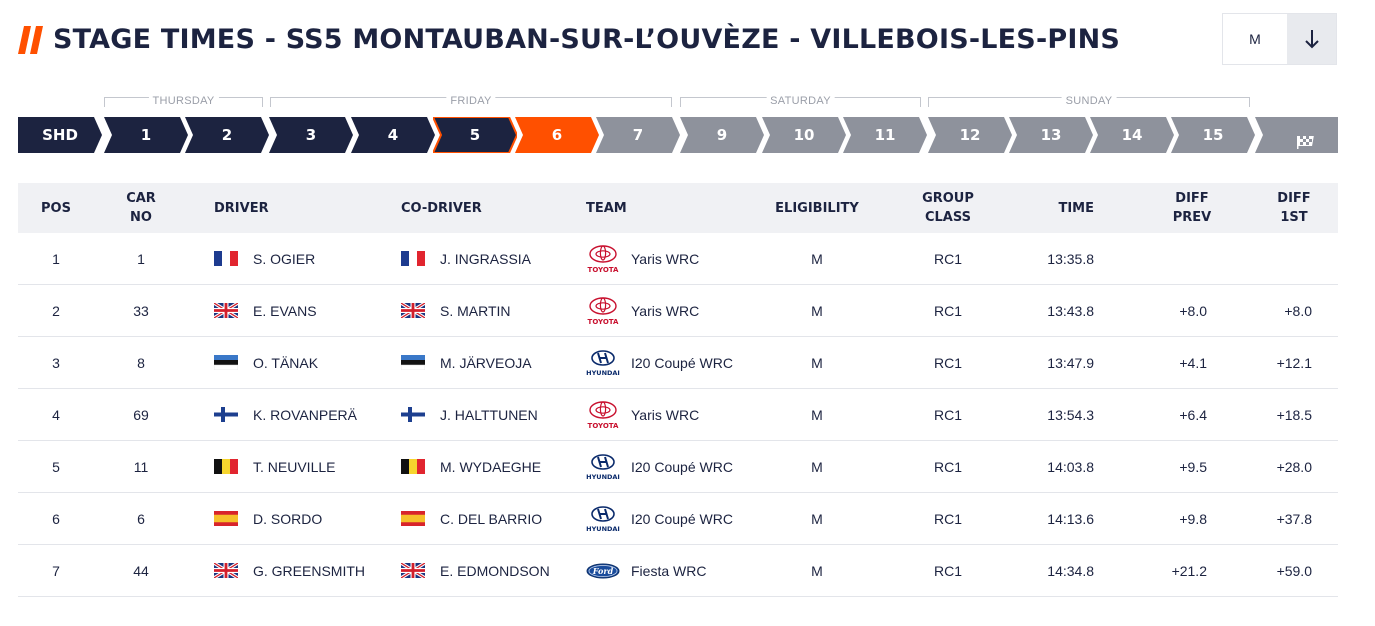 The height and width of the screenshot is (626, 1375). I want to click on stage-15: 15, so click(1213, 135).